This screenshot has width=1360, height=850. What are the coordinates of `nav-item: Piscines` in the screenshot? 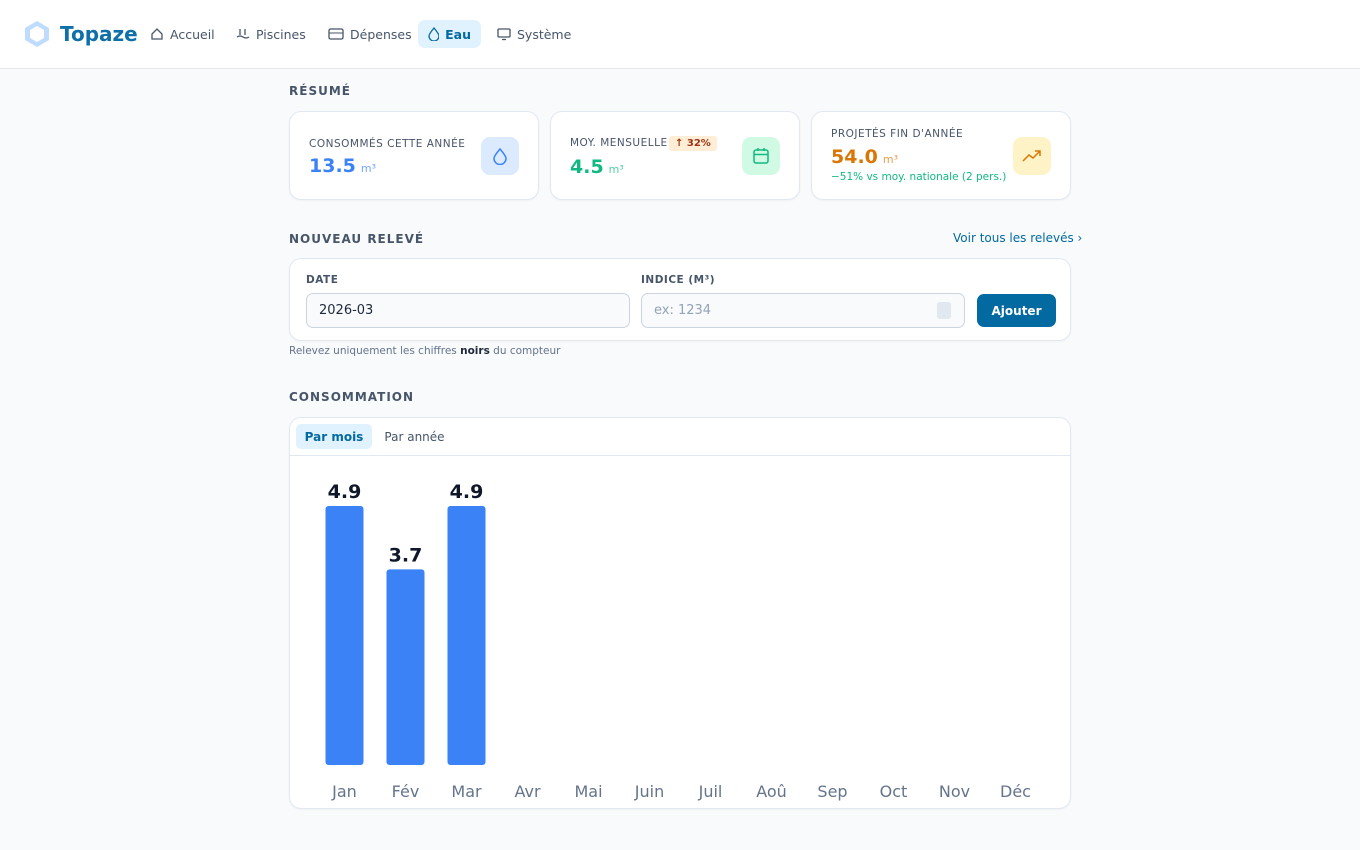 It's located at (271, 34).